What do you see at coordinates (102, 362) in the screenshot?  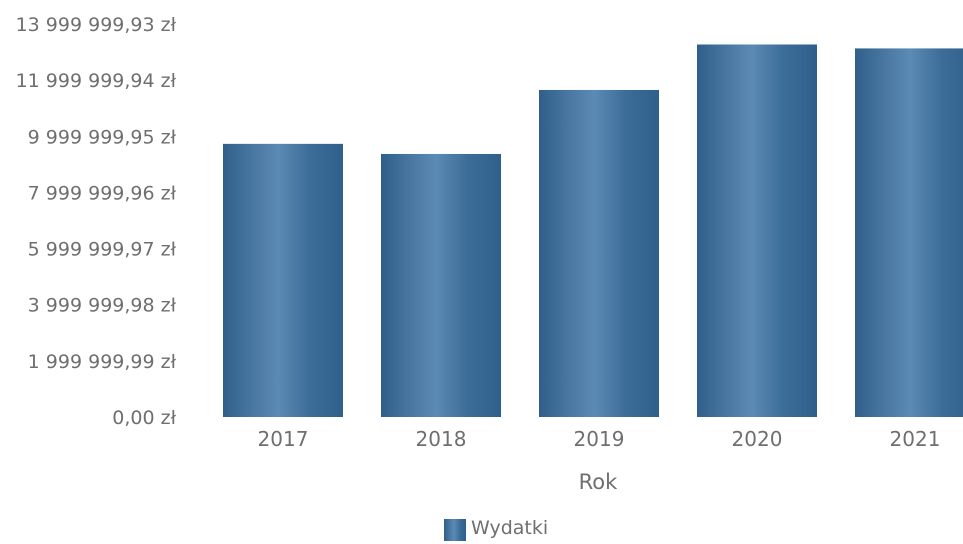 I see `y-tick-label: 1 999 999,99 zł` at bounding box center [102, 362].